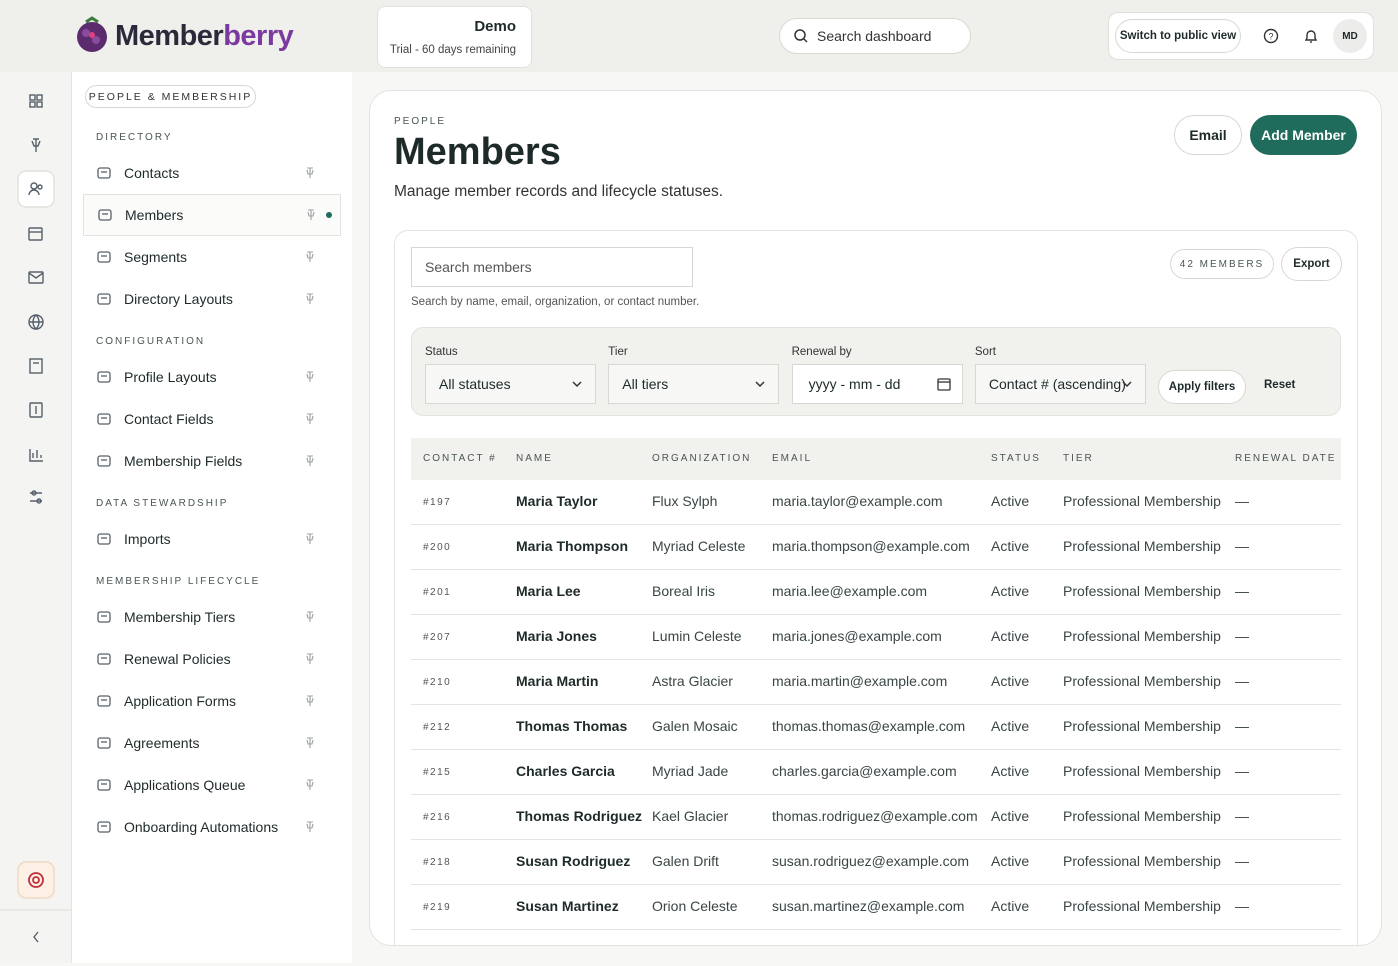  I want to click on email: susan.rodriguez@example.com, so click(871, 861).